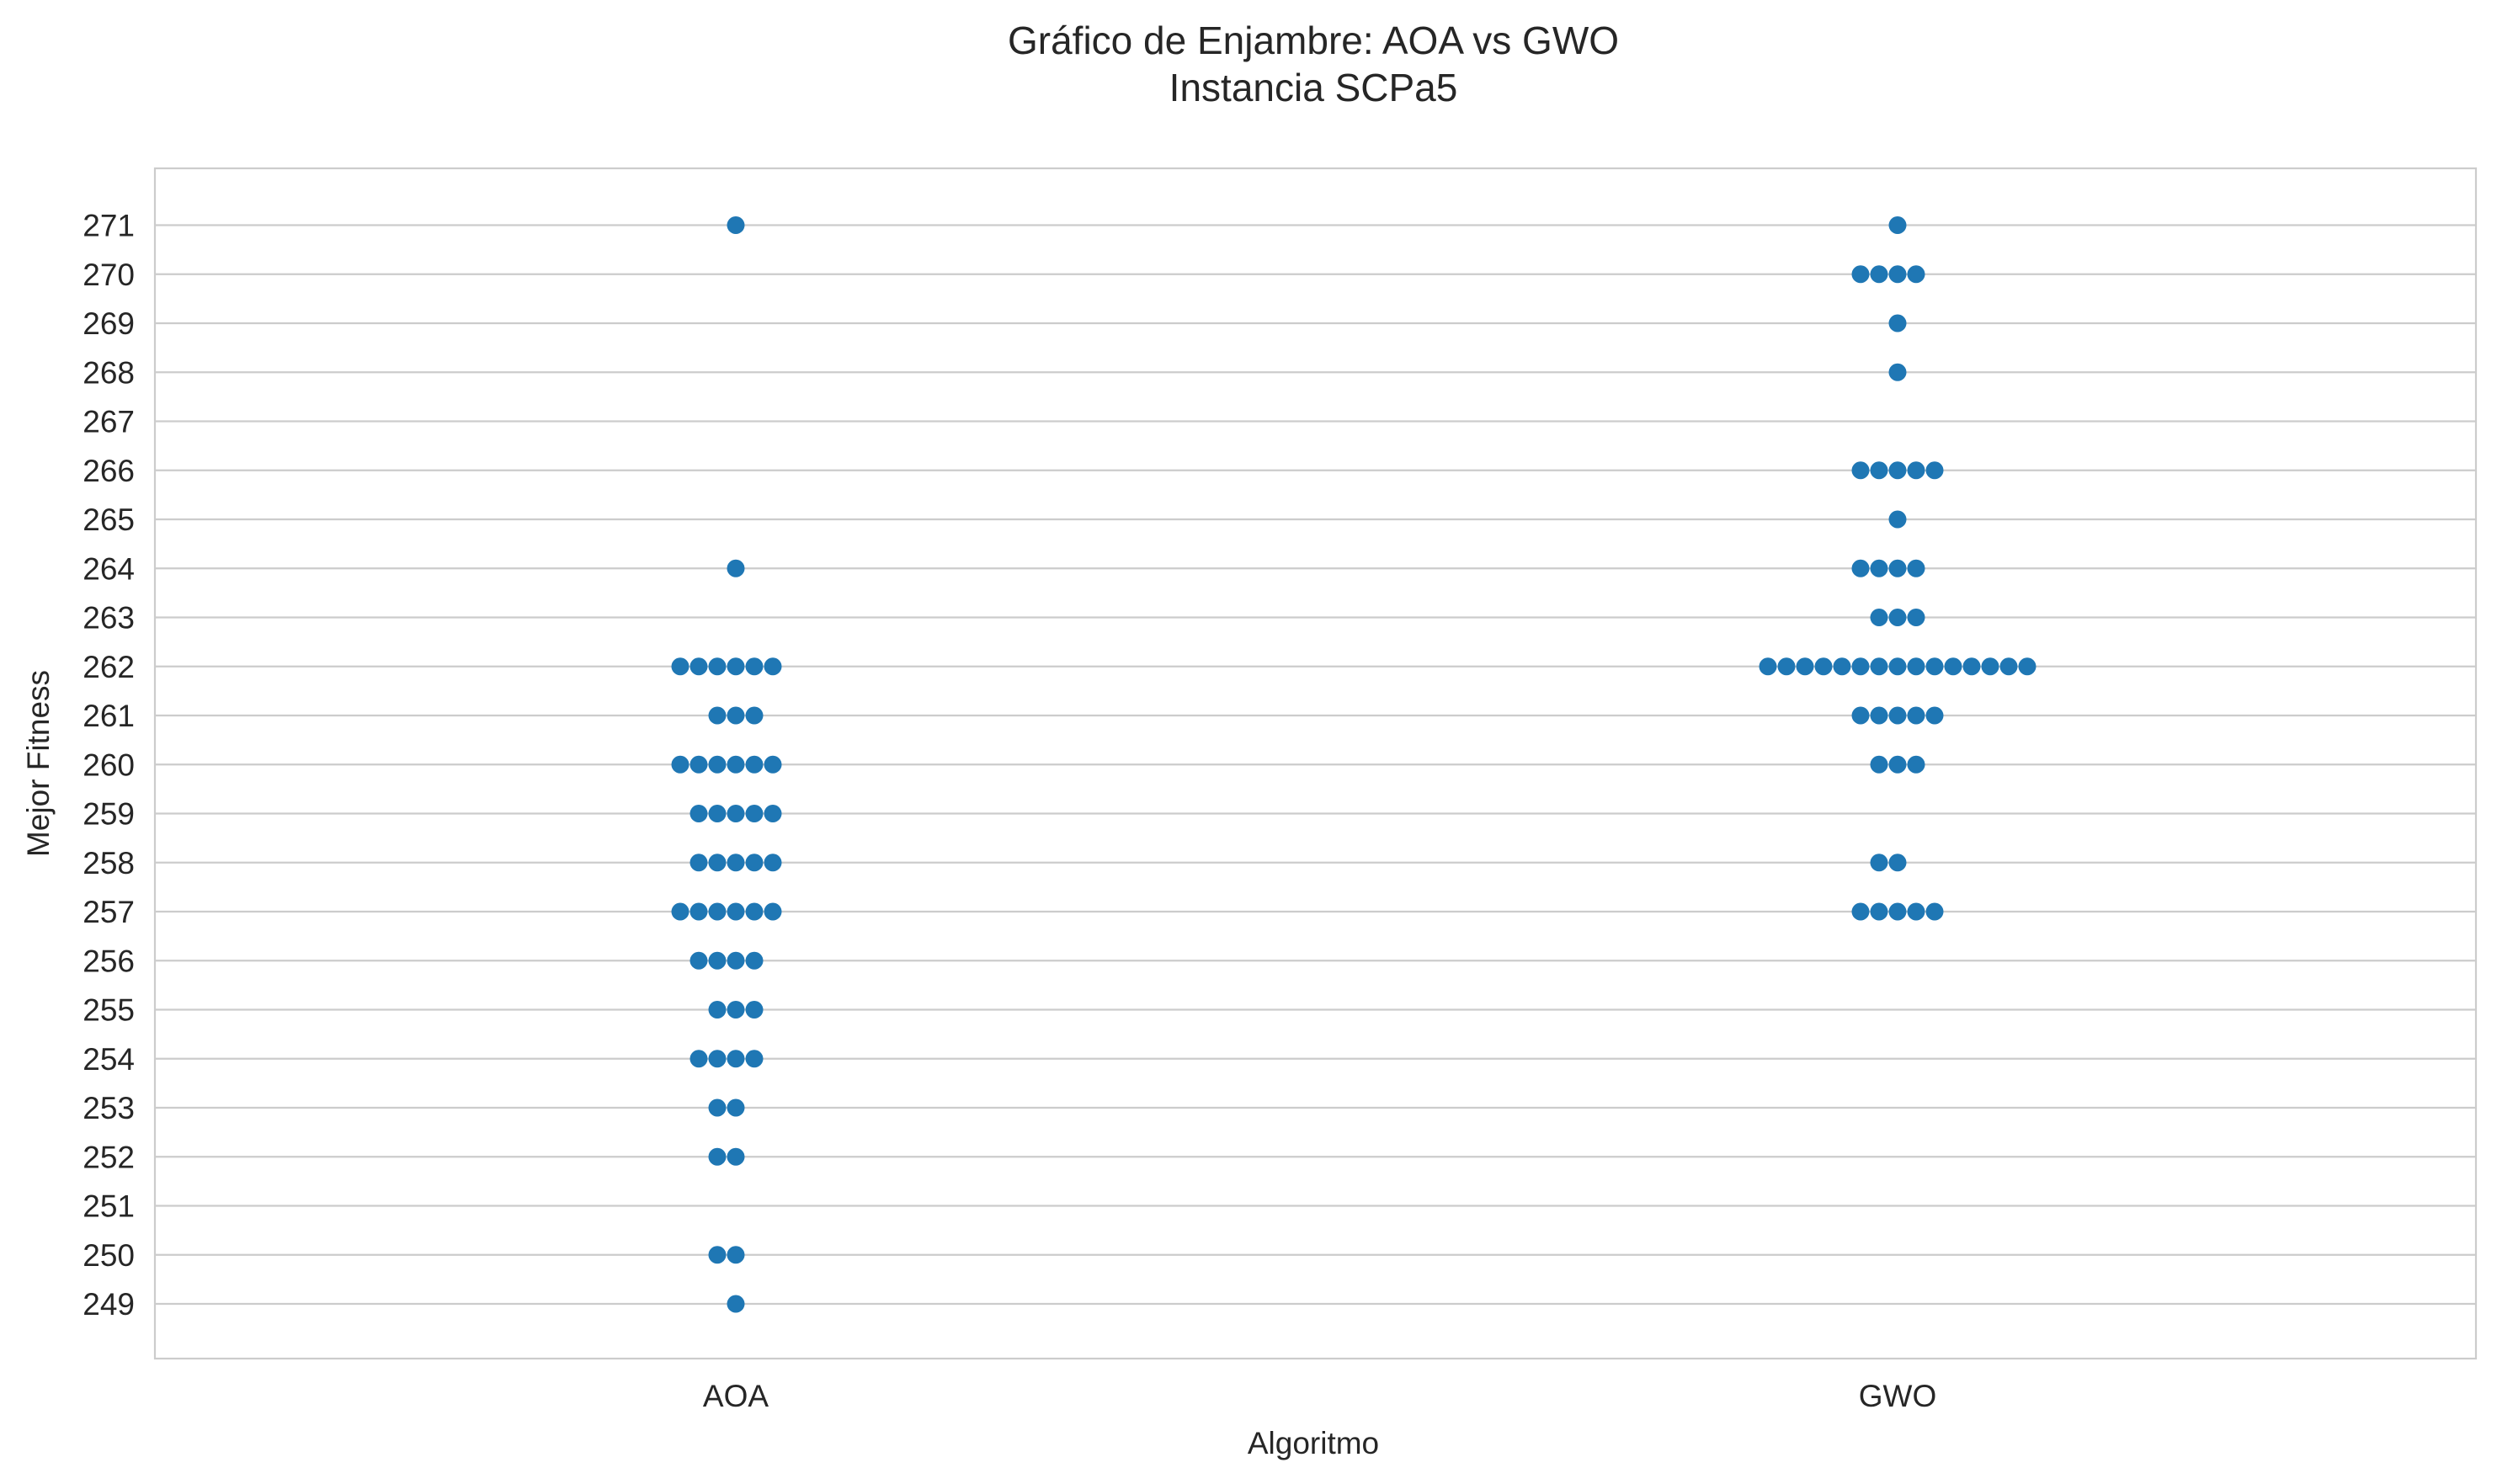 This screenshot has height=1484, width=2497. I want to click on x-tick-labels: AOA GWO, so click(1320, 1396).